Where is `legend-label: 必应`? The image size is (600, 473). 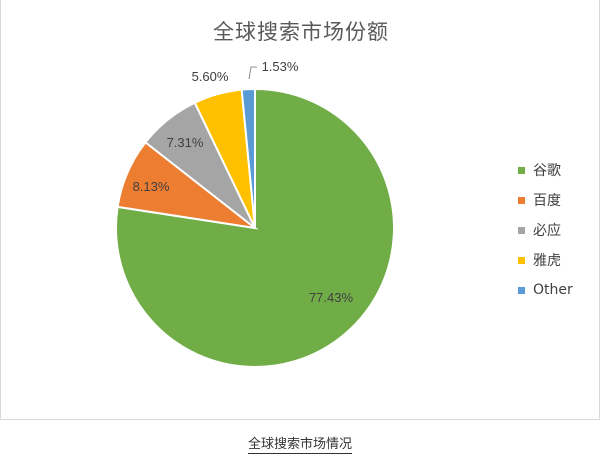 legend-label: 必应 is located at coordinates (547, 231).